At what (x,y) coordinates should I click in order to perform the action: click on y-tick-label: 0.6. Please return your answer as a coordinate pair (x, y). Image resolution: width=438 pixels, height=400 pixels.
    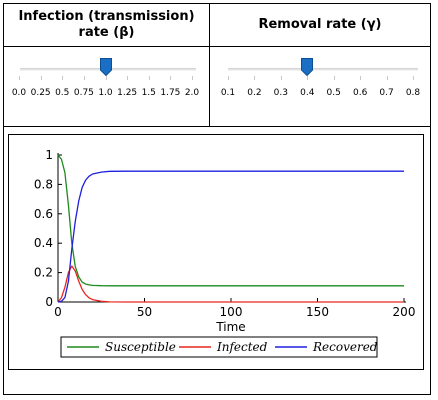
    Looking at the image, I should click on (43, 214).